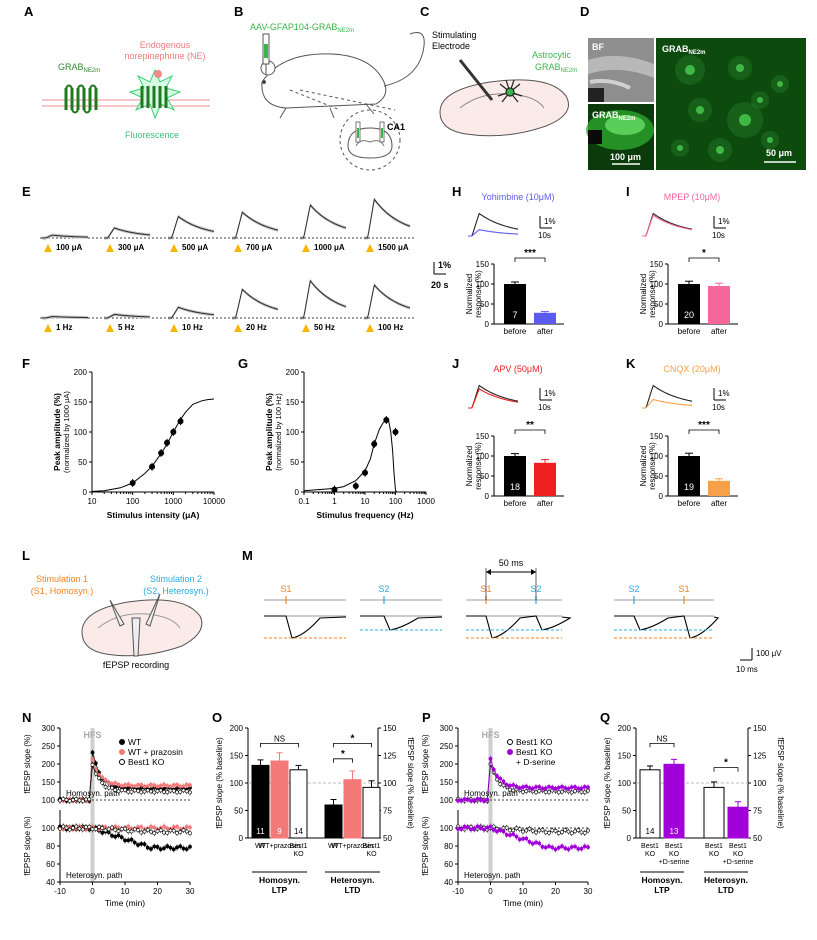 This screenshot has width=817, height=940. What do you see at coordinates (93, 735) in the screenshot?
I see `hfs-label: HFS` at bounding box center [93, 735].